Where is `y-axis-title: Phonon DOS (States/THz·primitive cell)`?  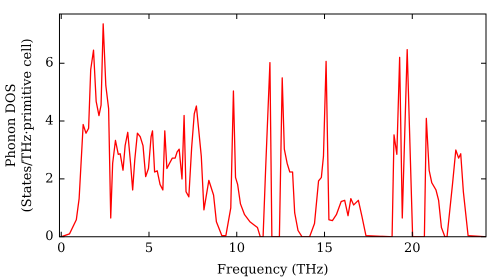 y-axis-title: Phonon DOS (States/THz·primitive cell) is located at coordinates (19, 125).